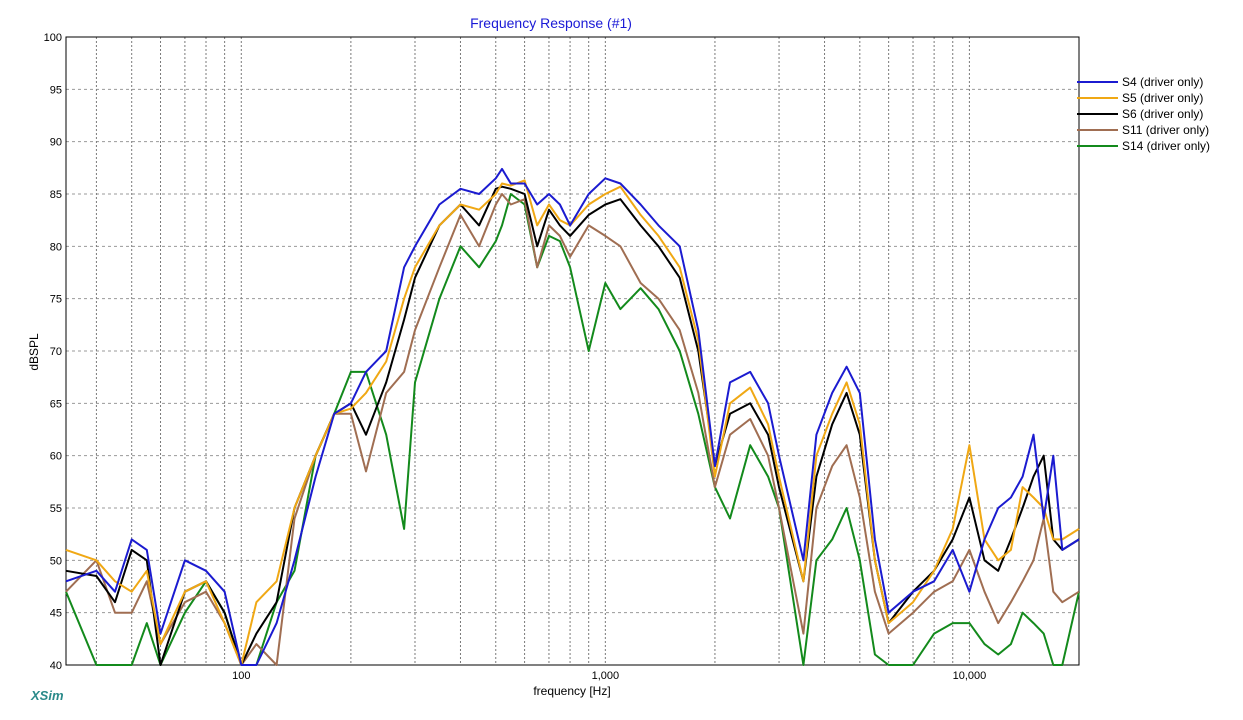 Image resolution: width=1243 pixels, height=720 pixels. I want to click on y-tick-label: 55, so click(56, 509).